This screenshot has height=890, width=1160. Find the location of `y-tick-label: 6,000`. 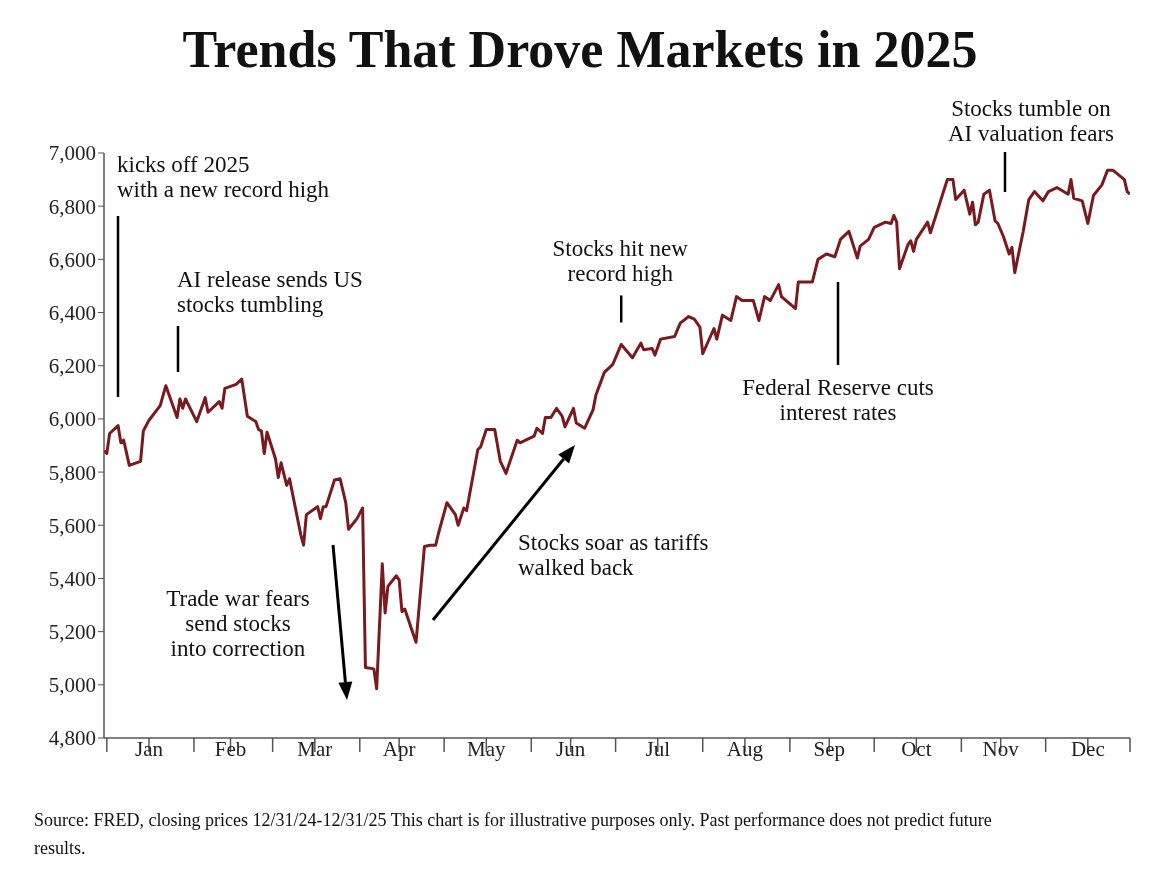

y-tick-label: 6,000 is located at coordinates (72, 419).